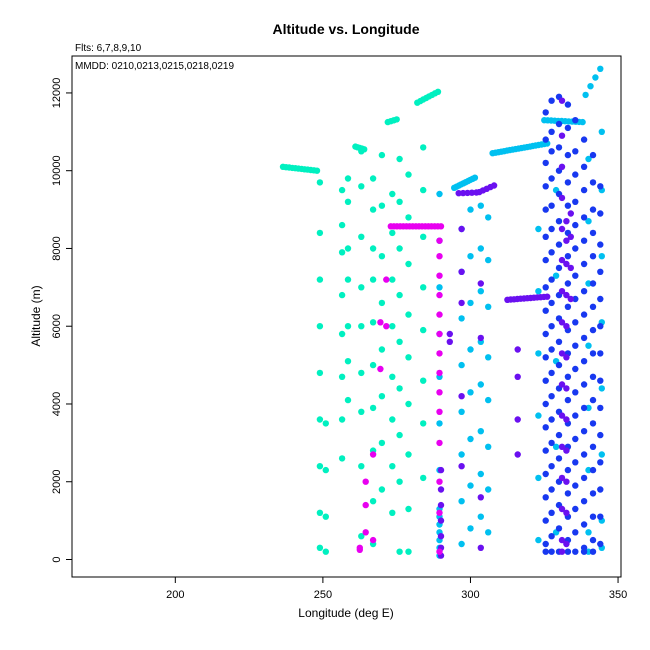 The height and width of the screenshot is (650, 650). What do you see at coordinates (57, 482) in the screenshot?
I see `y-tick-label: 2000` at bounding box center [57, 482].